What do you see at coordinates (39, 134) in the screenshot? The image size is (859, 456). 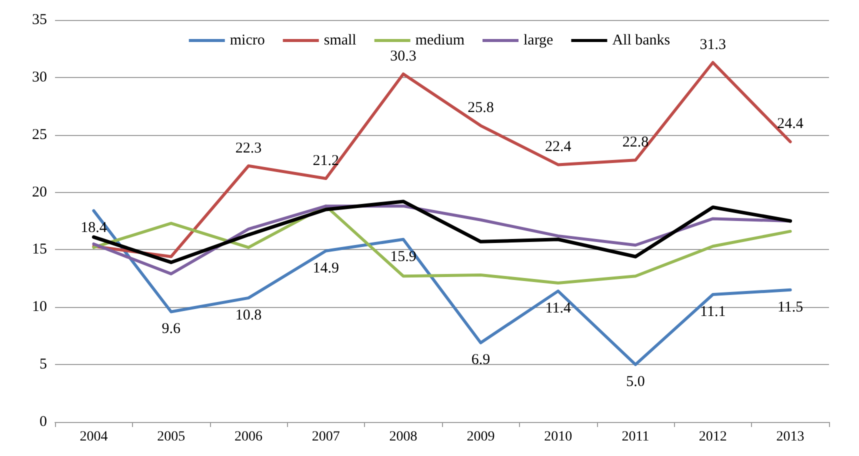 I see `y-tick-label: 25` at bounding box center [39, 134].